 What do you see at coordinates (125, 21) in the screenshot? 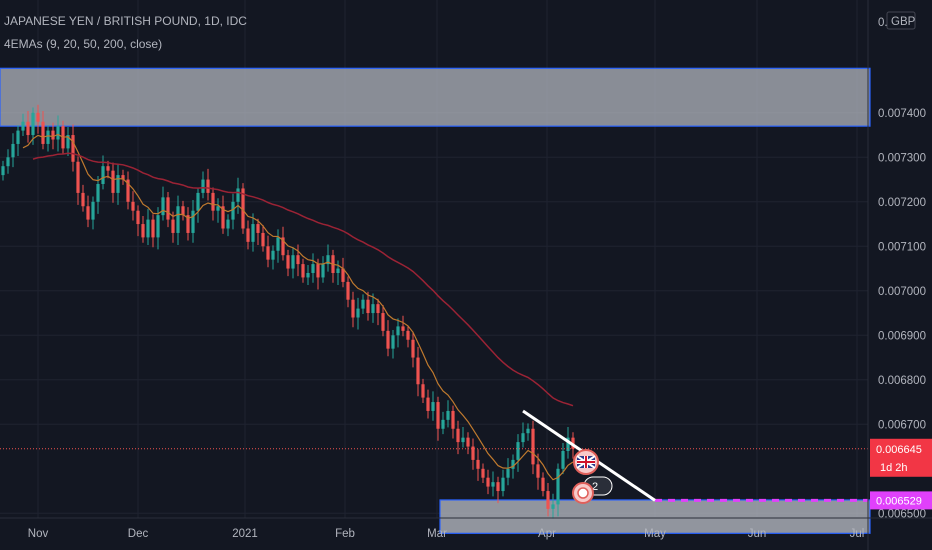
I see `symbol-title: JAPANESE YEN / BRITISH POUND, 1D, IDC` at bounding box center [125, 21].